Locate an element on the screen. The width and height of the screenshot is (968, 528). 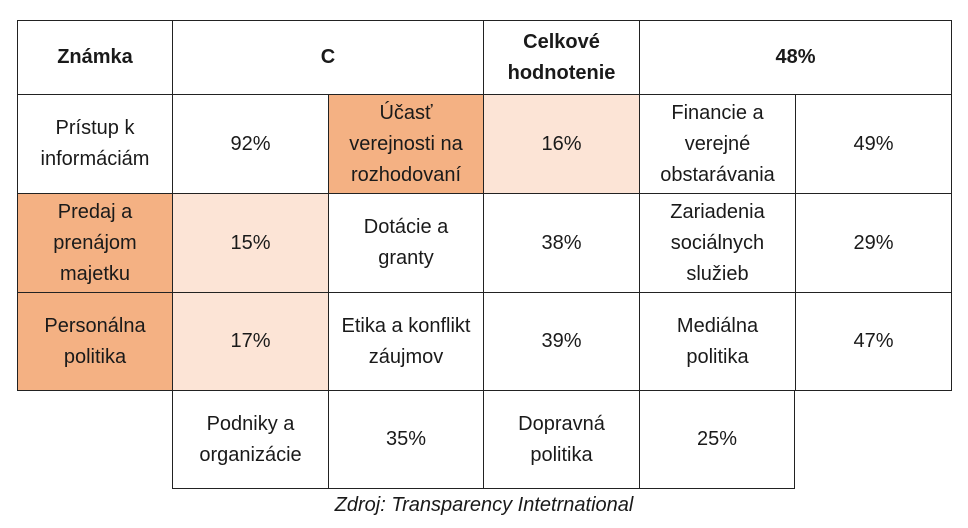
category-value: 92% is located at coordinates (250, 143).